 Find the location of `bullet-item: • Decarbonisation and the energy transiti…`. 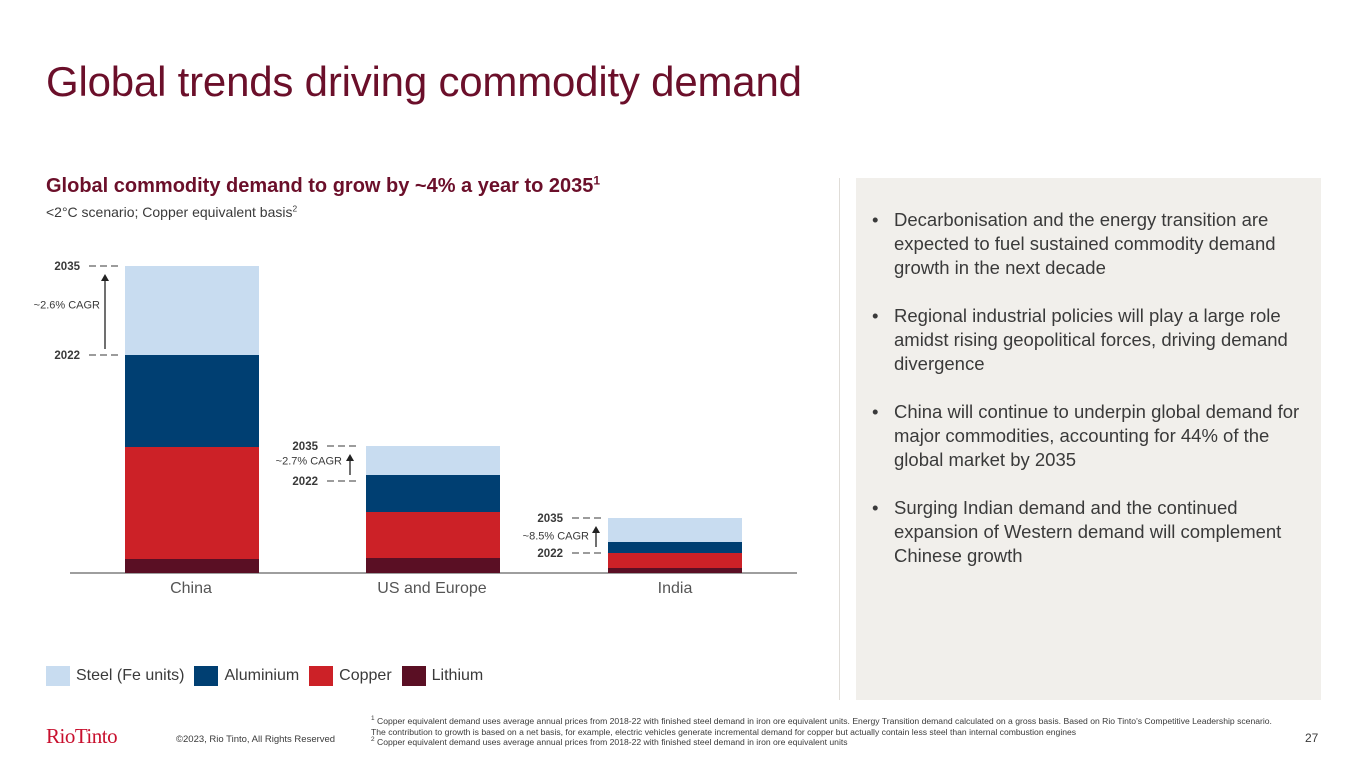

bullet-item: • Decarbonisation and the energy transiti… is located at coordinates (1092, 244).